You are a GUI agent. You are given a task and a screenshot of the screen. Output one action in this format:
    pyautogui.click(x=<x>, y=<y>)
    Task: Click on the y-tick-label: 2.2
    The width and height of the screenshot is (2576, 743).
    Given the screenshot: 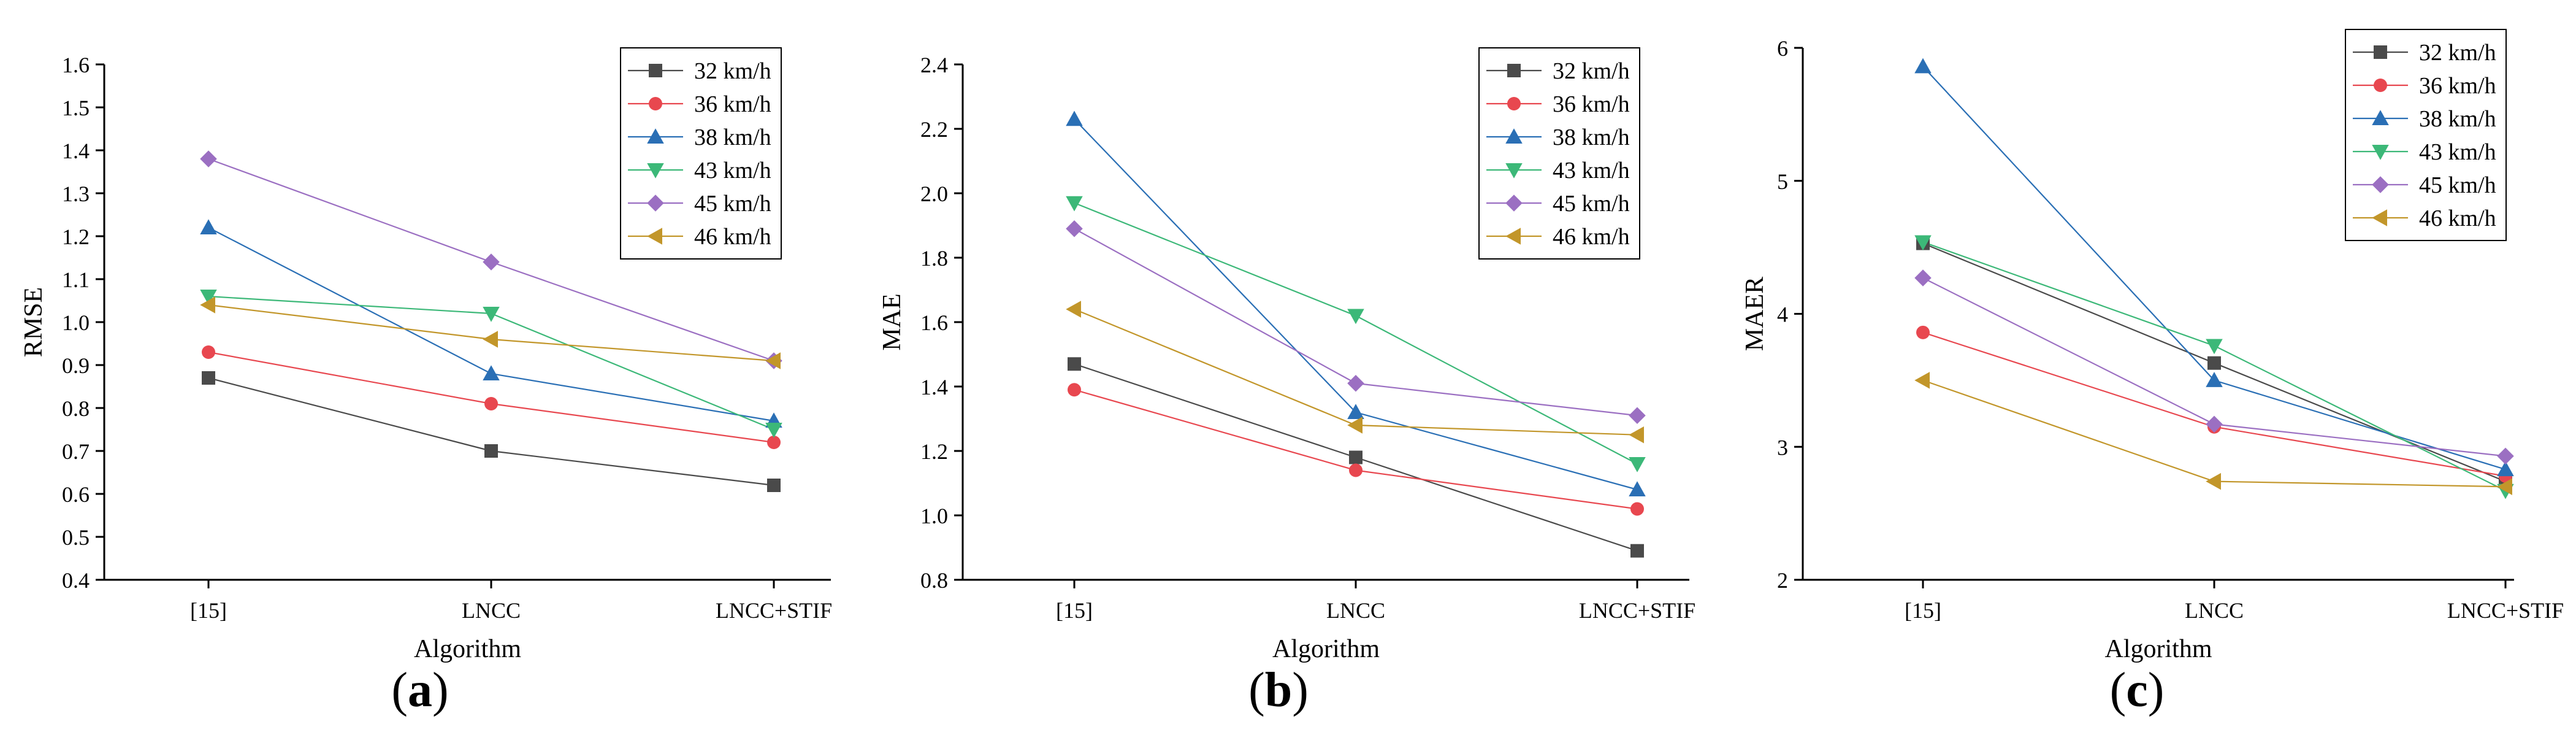 What is the action you would take?
    pyautogui.click(x=934, y=129)
    